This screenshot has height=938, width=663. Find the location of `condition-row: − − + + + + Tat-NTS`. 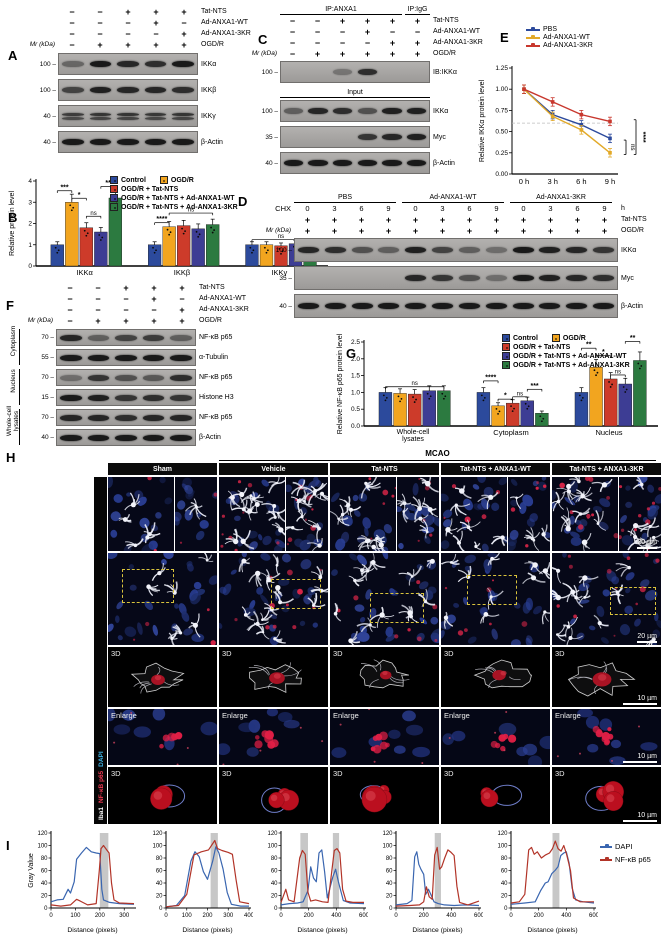

condition-row: − − + + + + Tat-NTS is located at coordinates (346, 20).